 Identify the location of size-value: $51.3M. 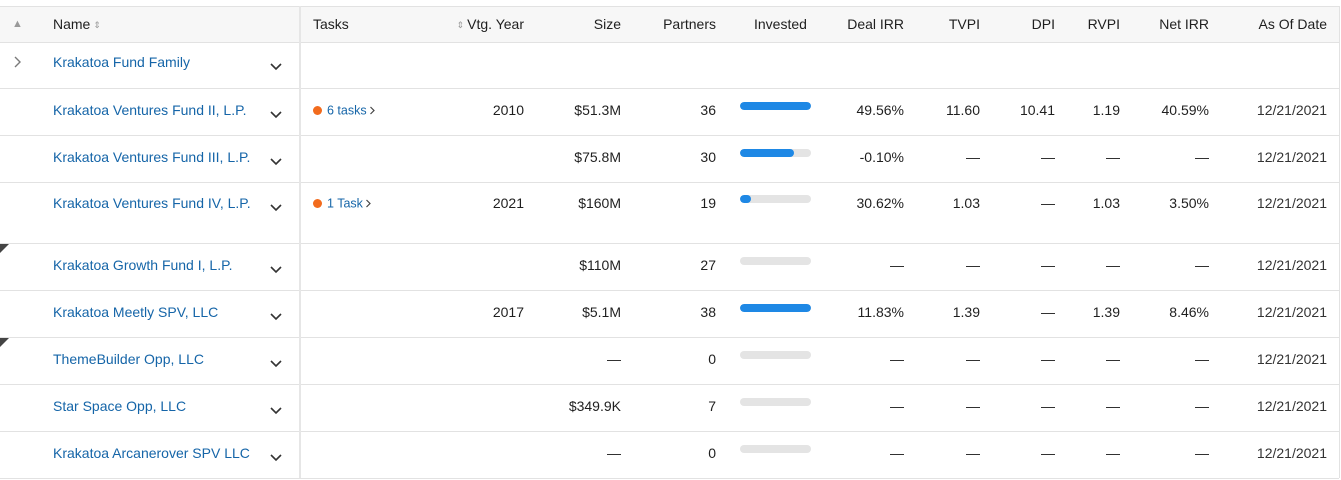
(597, 110).